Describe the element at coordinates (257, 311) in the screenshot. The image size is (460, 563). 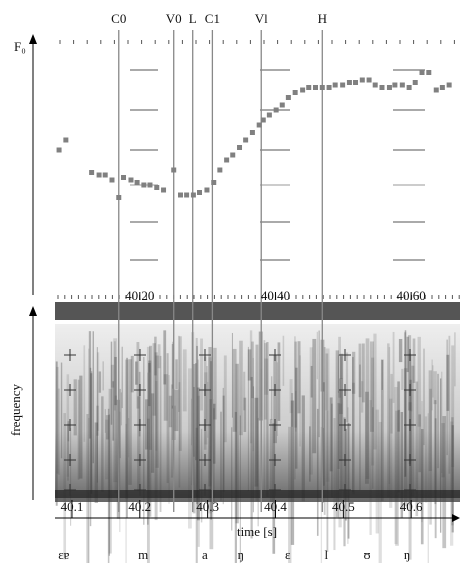
I see `waveform-band` at that location.